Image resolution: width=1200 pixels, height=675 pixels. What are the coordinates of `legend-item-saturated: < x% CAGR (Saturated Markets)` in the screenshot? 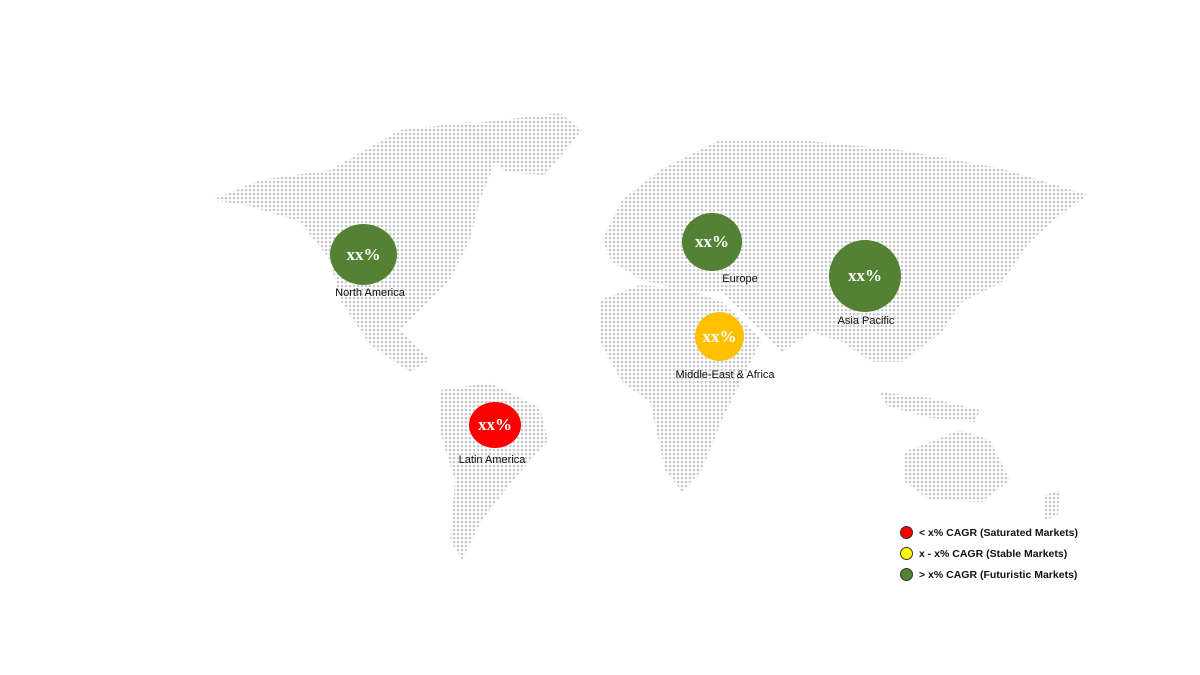 It's located at (989, 532).